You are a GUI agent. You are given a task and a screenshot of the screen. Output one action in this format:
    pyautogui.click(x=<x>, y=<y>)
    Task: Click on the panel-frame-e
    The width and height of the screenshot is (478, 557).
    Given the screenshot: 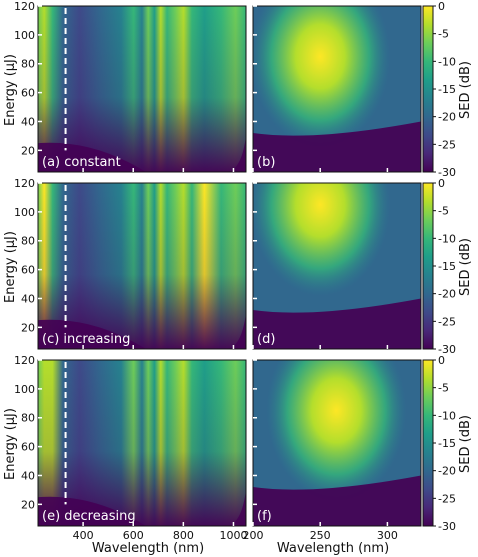 What is the action you would take?
    pyautogui.click(x=142, y=443)
    